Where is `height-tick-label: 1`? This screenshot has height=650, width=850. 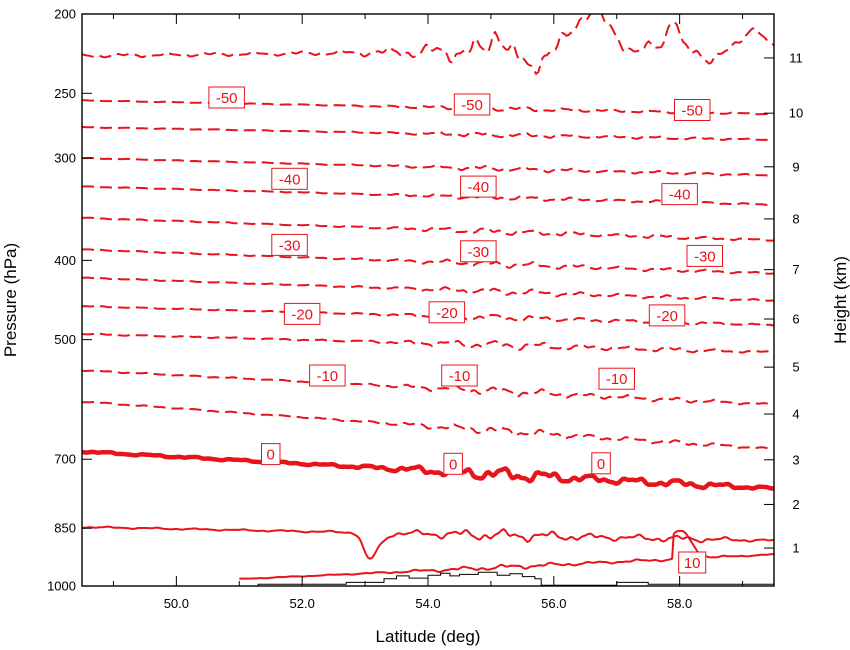
height-tick-label: 1 is located at coordinates (795, 548).